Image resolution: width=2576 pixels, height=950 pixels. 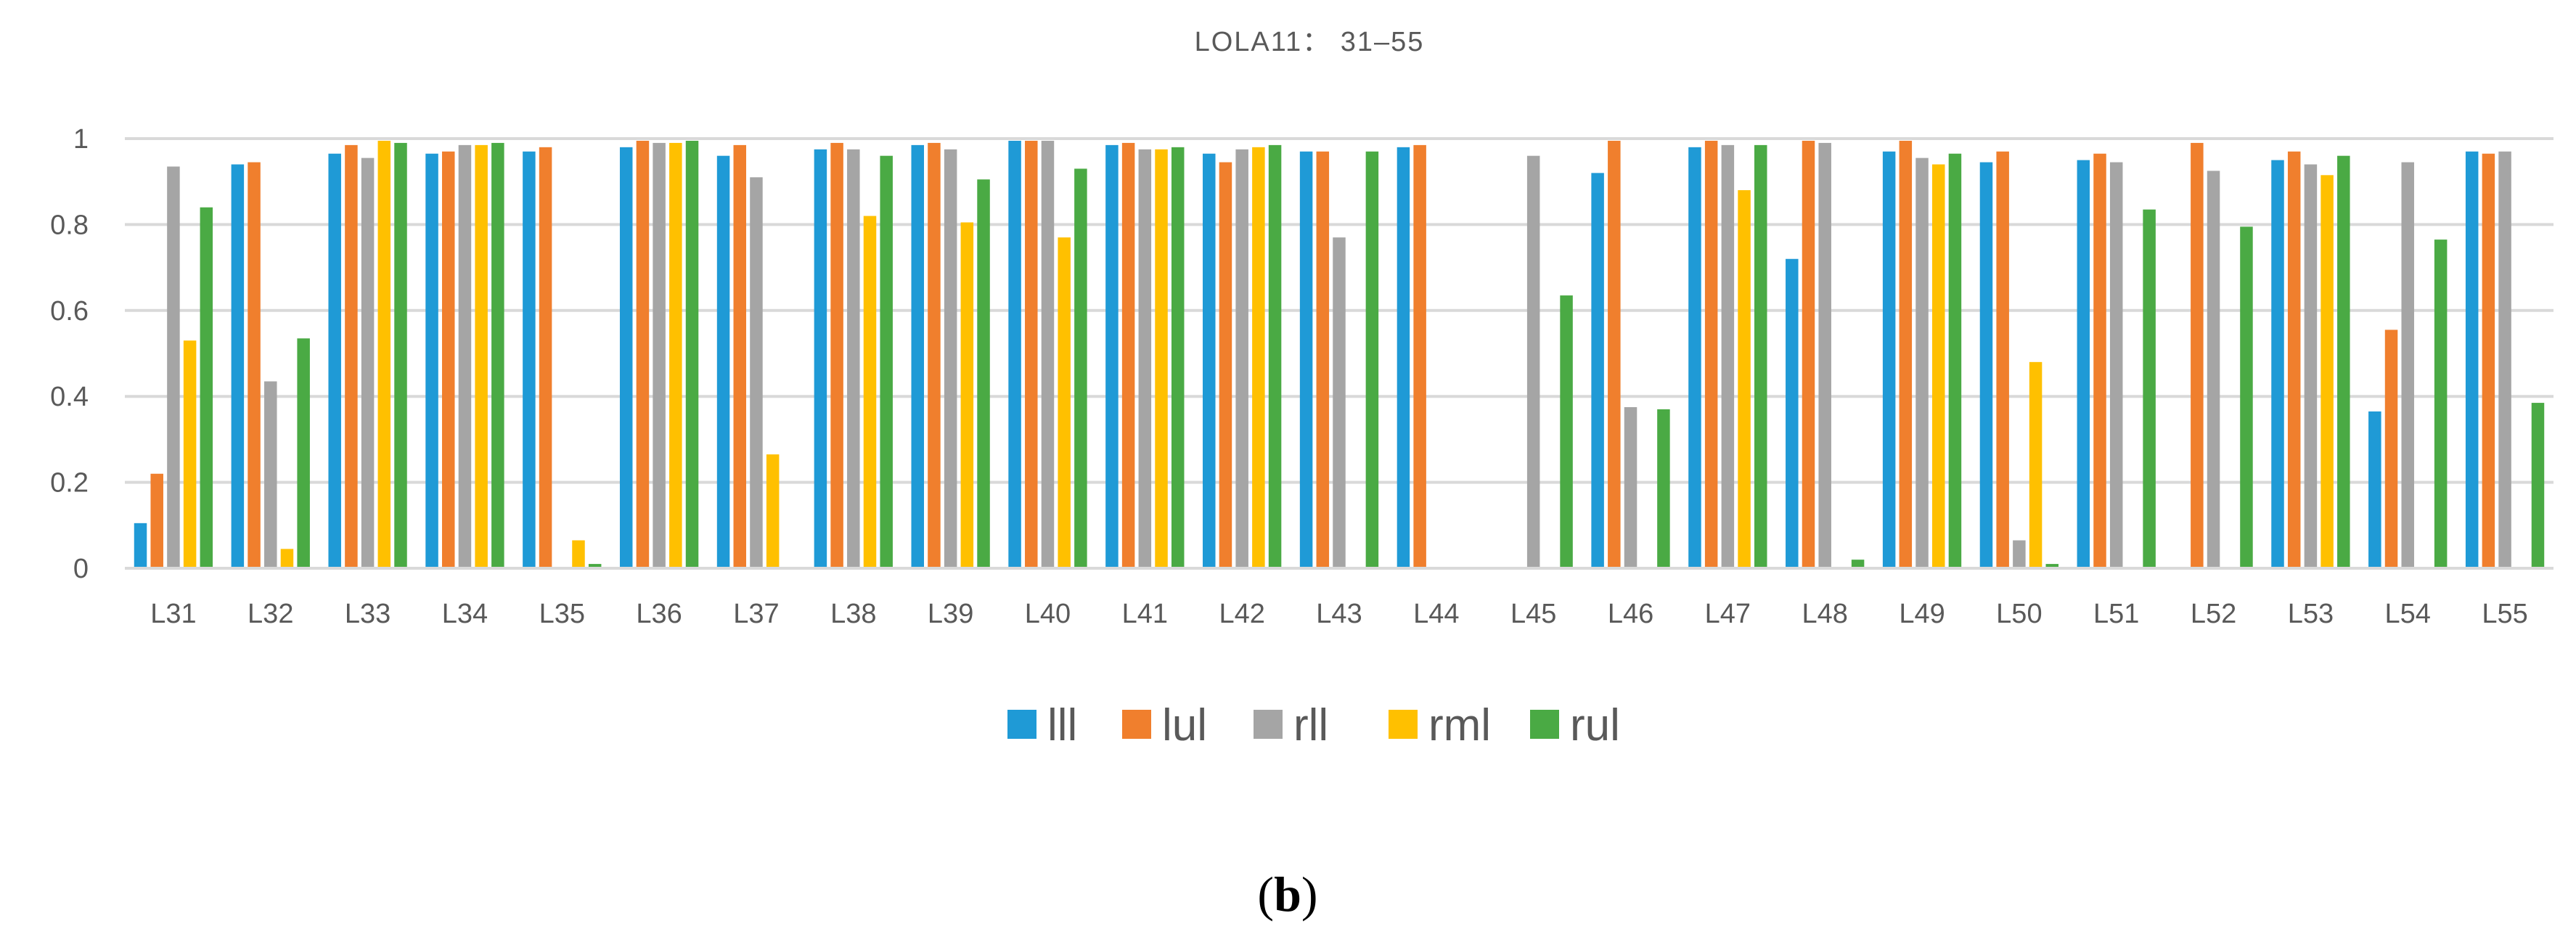 What do you see at coordinates (853, 614) in the screenshot?
I see `x-tick-label: L38` at bounding box center [853, 614].